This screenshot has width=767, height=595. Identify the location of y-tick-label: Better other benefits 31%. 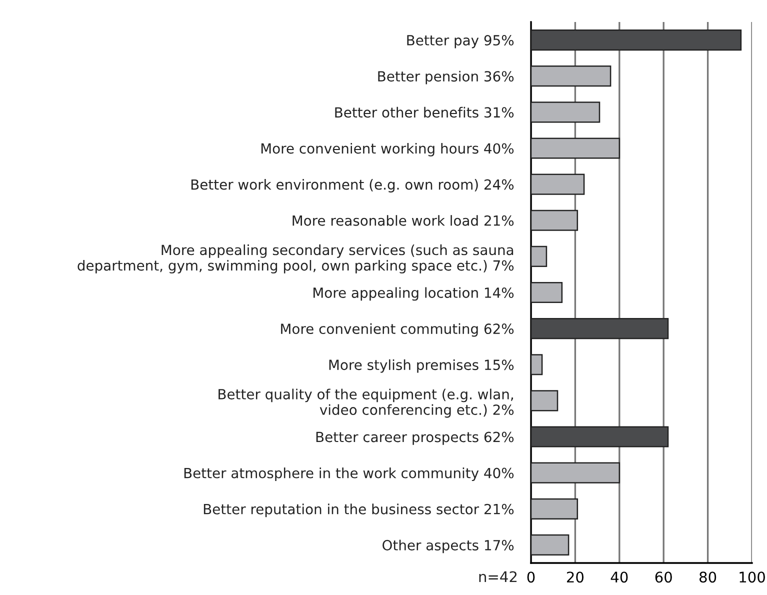
(424, 112).